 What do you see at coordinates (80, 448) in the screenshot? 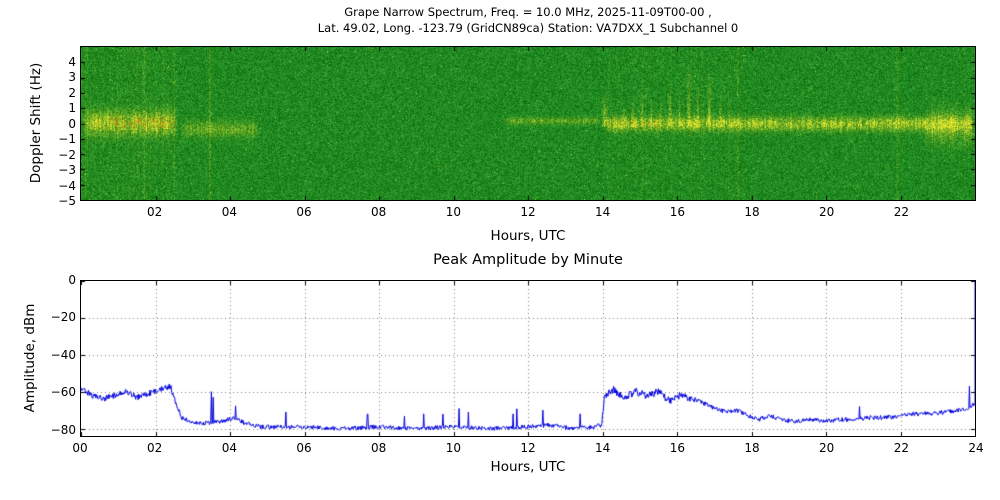
I see `tick-label: 00` at bounding box center [80, 448].